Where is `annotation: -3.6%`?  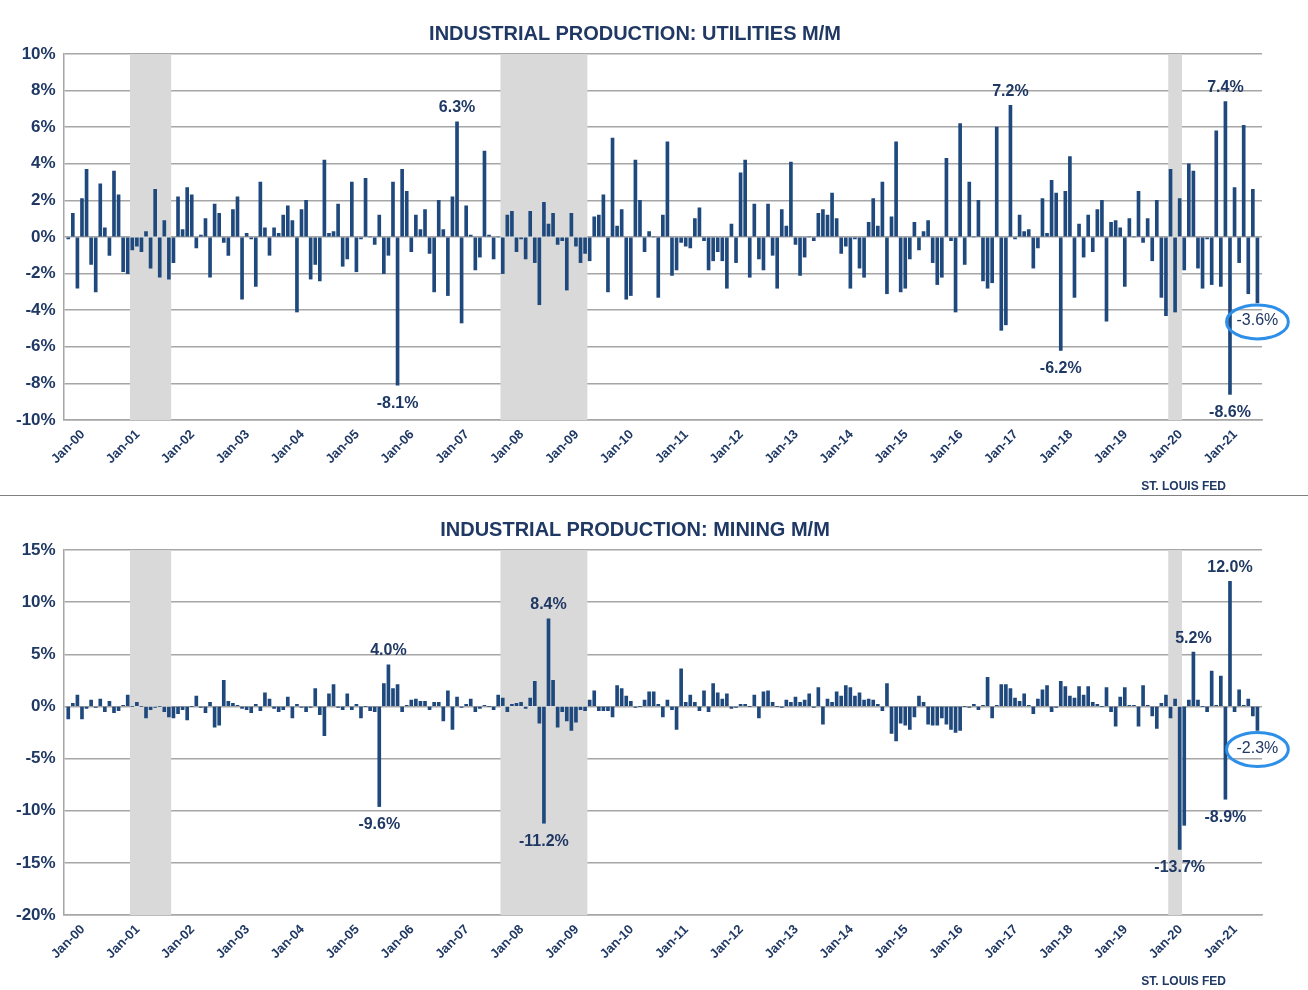 annotation: -3.6% is located at coordinates (1257, 320).